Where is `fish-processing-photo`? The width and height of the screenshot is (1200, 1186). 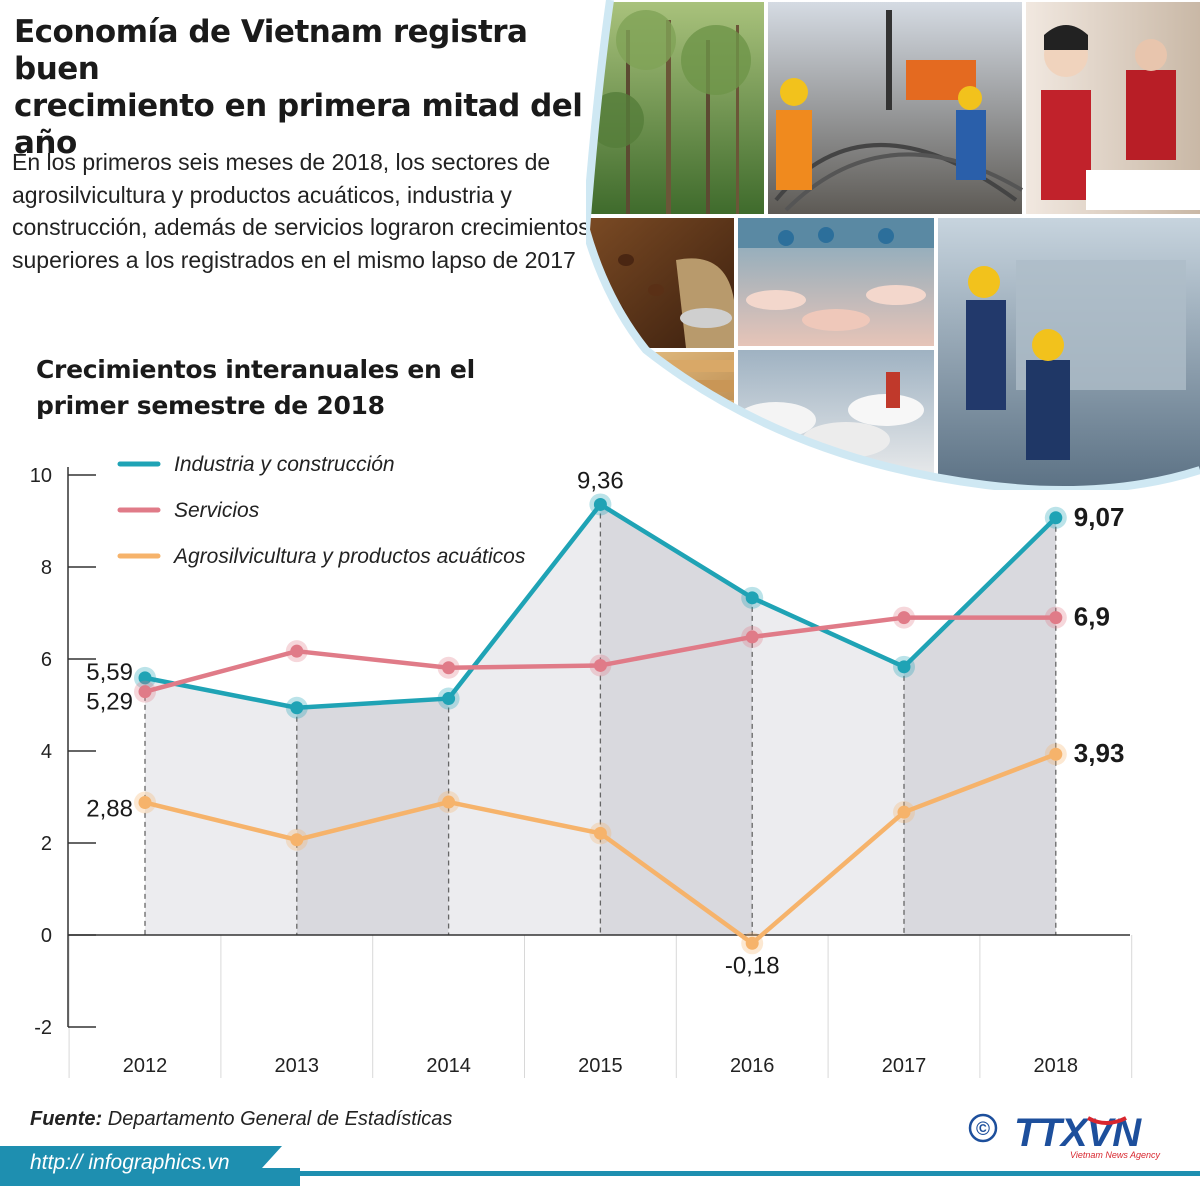 fish-processing-photo is located at coordinates (836, 282).